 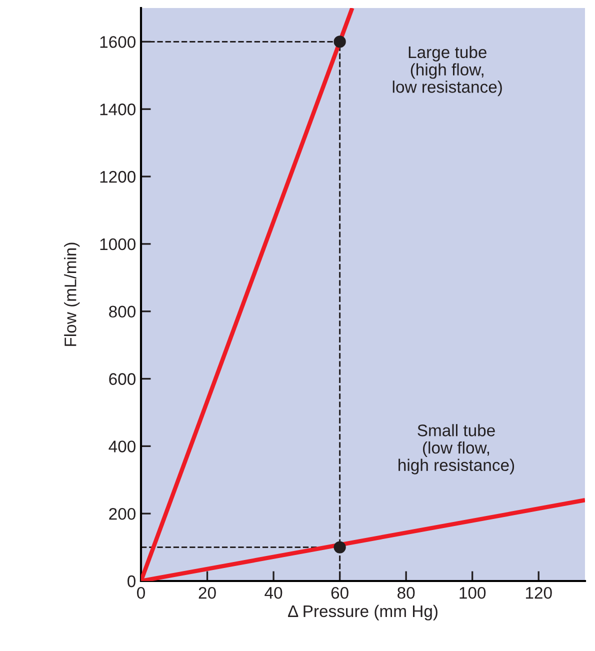 I want to click on y-tick-label: 200, so click(x=122, y=514).